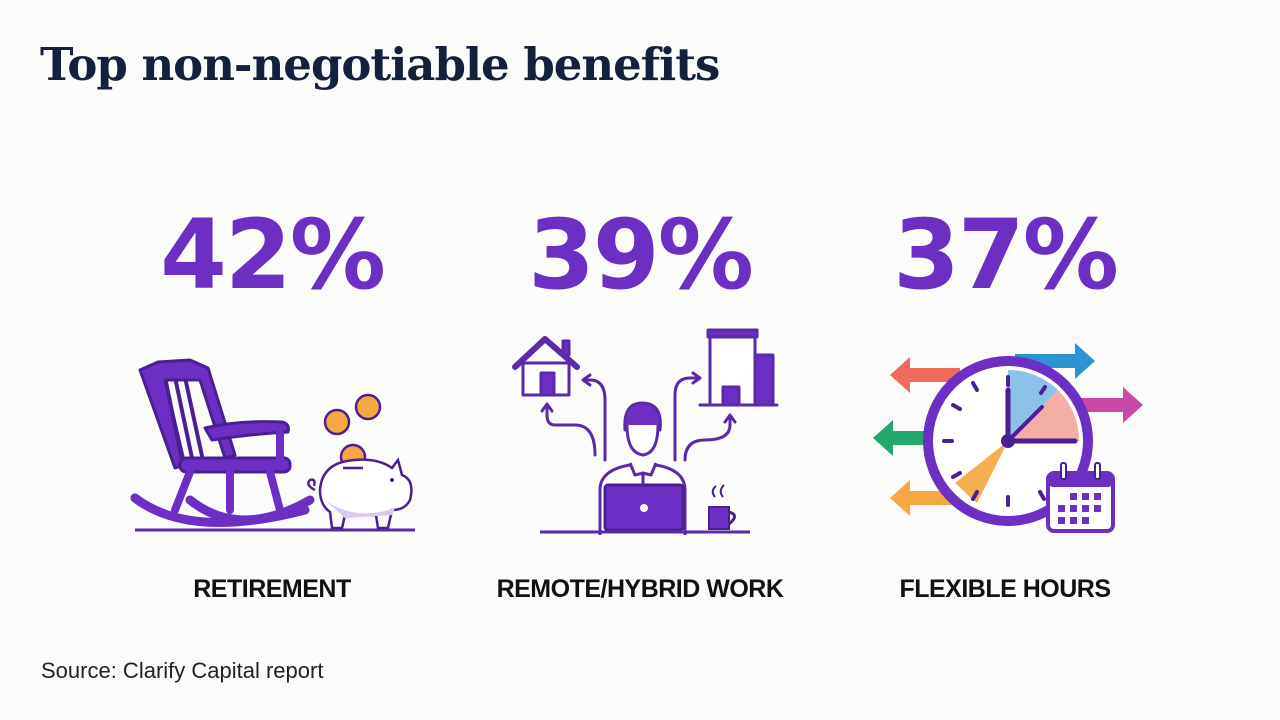  What do you see at coordinates (272, 589) in the screenshot?
I see `benefit-label-retirement: RETIREMENT` at bounding box center [272, 589].